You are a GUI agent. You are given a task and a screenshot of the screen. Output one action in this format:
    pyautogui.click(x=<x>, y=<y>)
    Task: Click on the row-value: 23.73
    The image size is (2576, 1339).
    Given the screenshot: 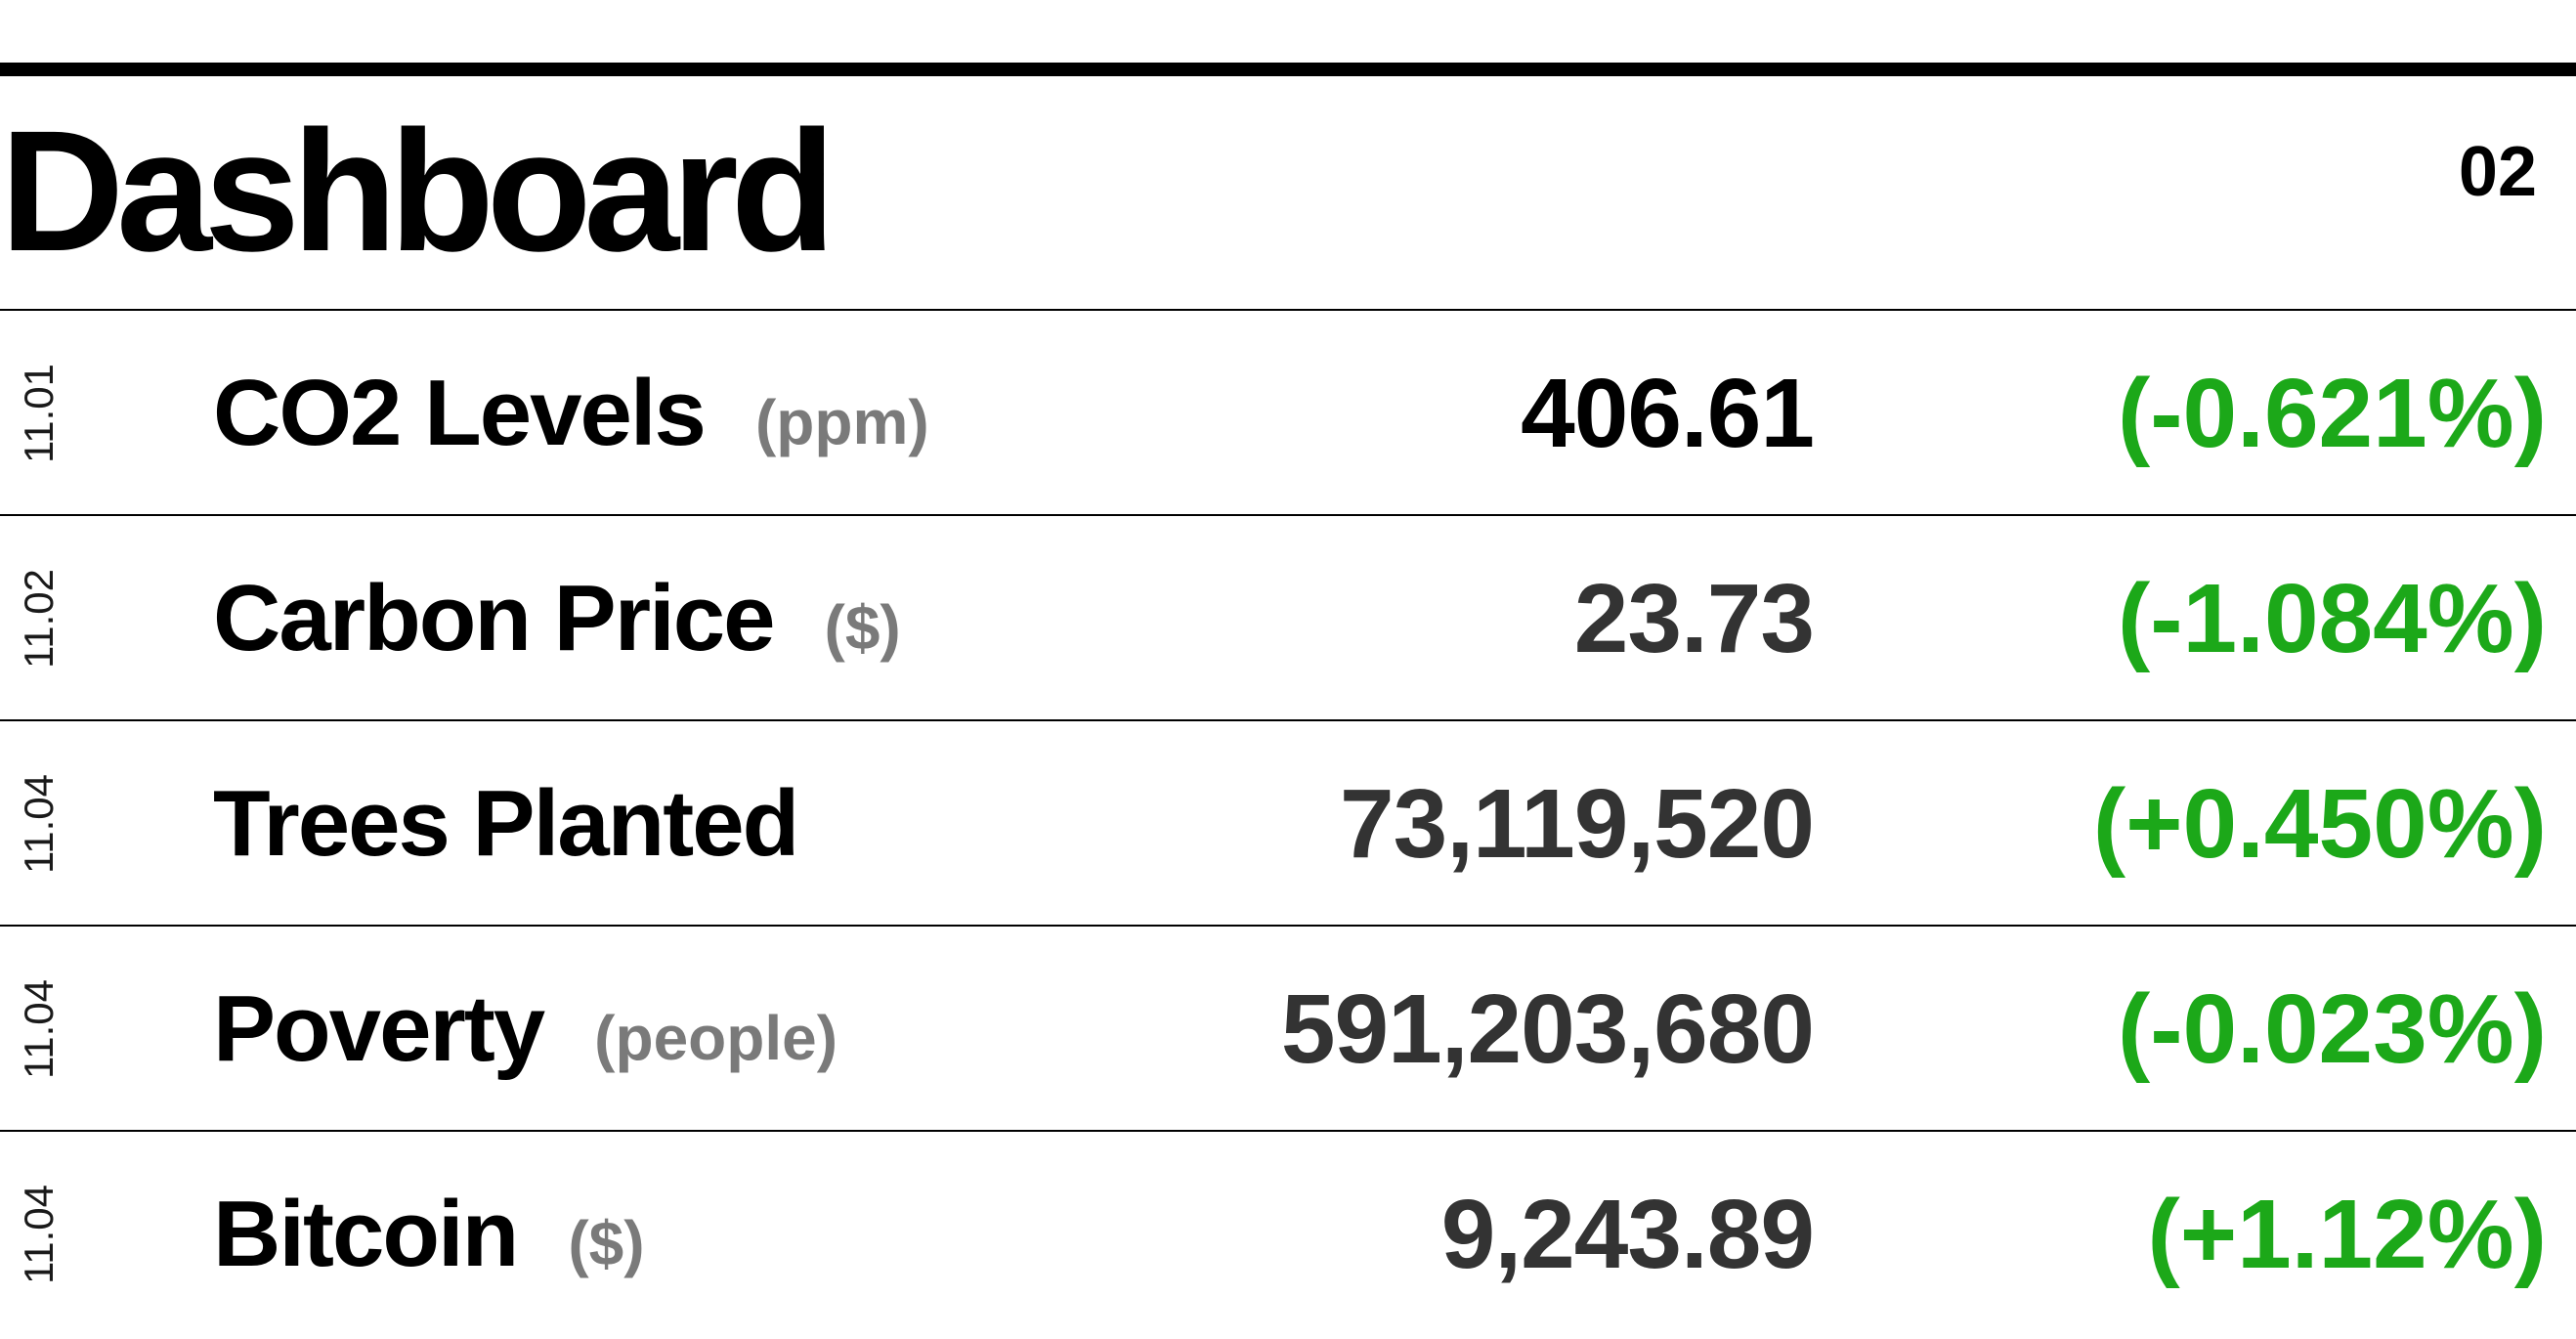 What is the action you would take?
    pyautogui.click(x=1694, y=618)
    